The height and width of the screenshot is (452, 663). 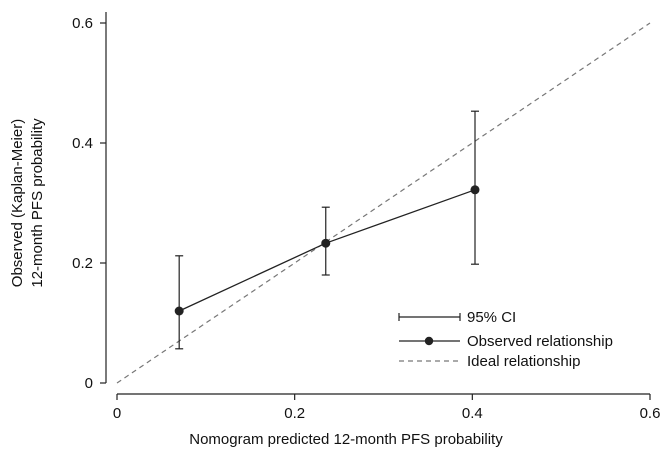 I want to click on legend-item-ideal: Ideal relationship, so click(x=489, y=361).